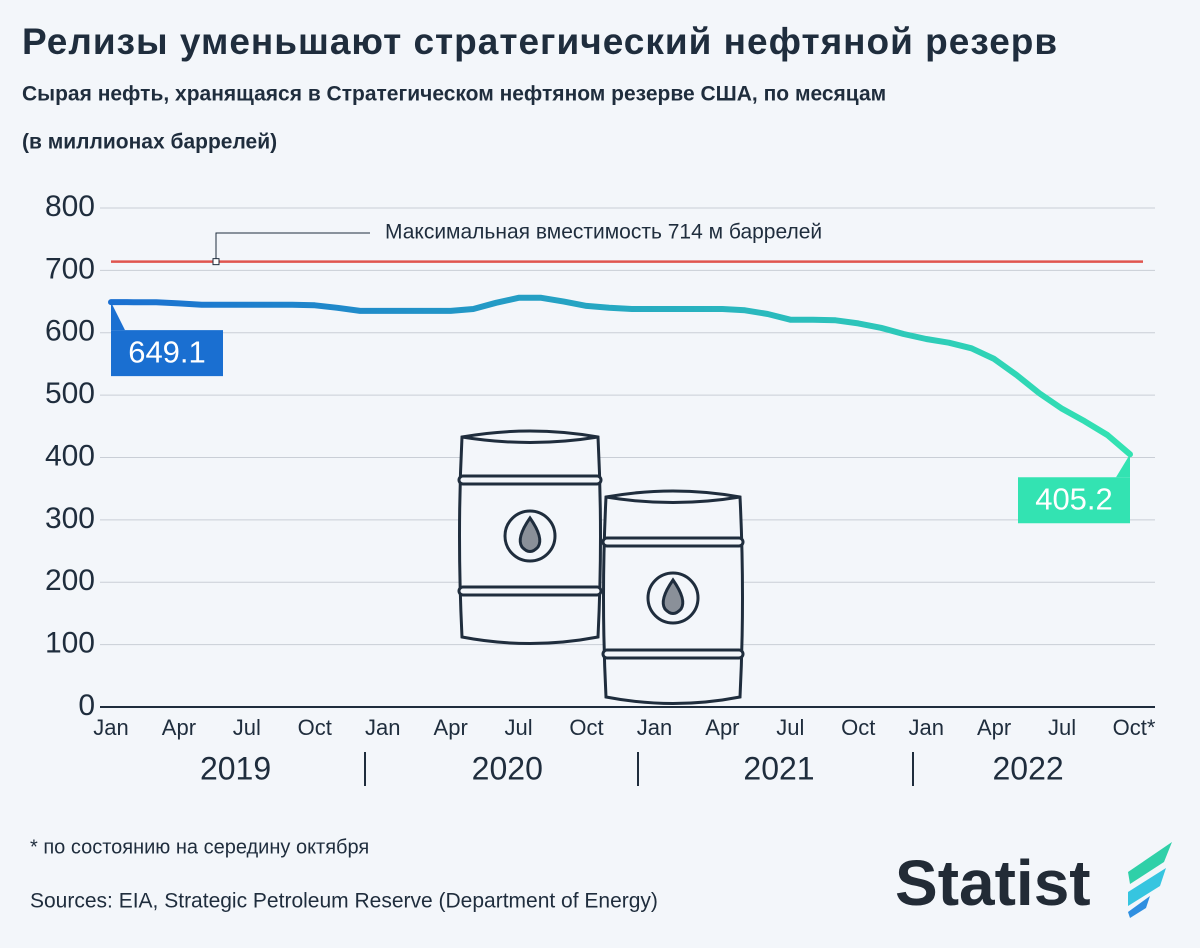 Image resolution: width=1200 pixels, height=948 pixels. I want to click on y-tick-label: 0, so click(86, 705).